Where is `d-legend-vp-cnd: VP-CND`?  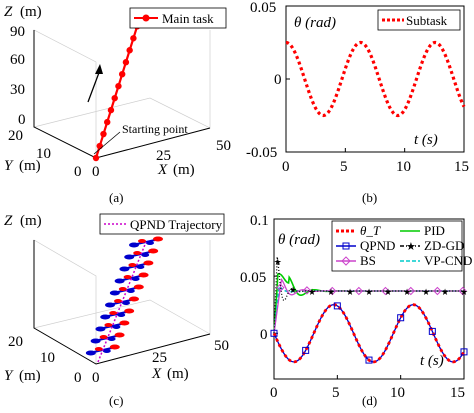
d-legend-vp-cnd: VP-CND is located at coordinates (448, 260).